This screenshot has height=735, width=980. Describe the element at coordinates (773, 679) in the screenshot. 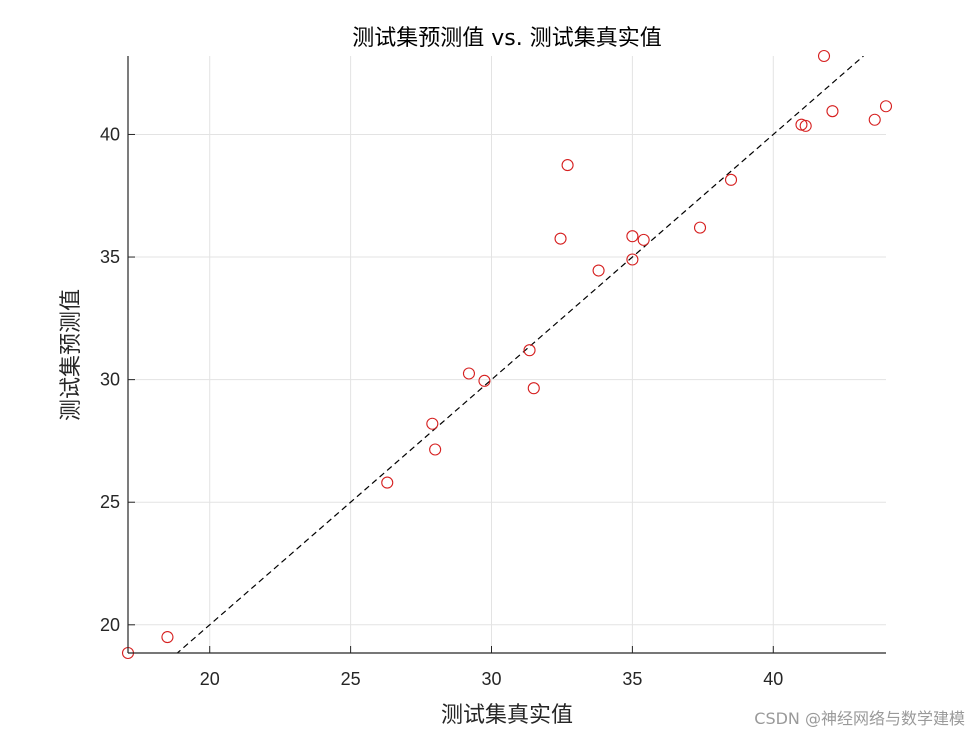

I see `x-tick-label: 40` at that location.